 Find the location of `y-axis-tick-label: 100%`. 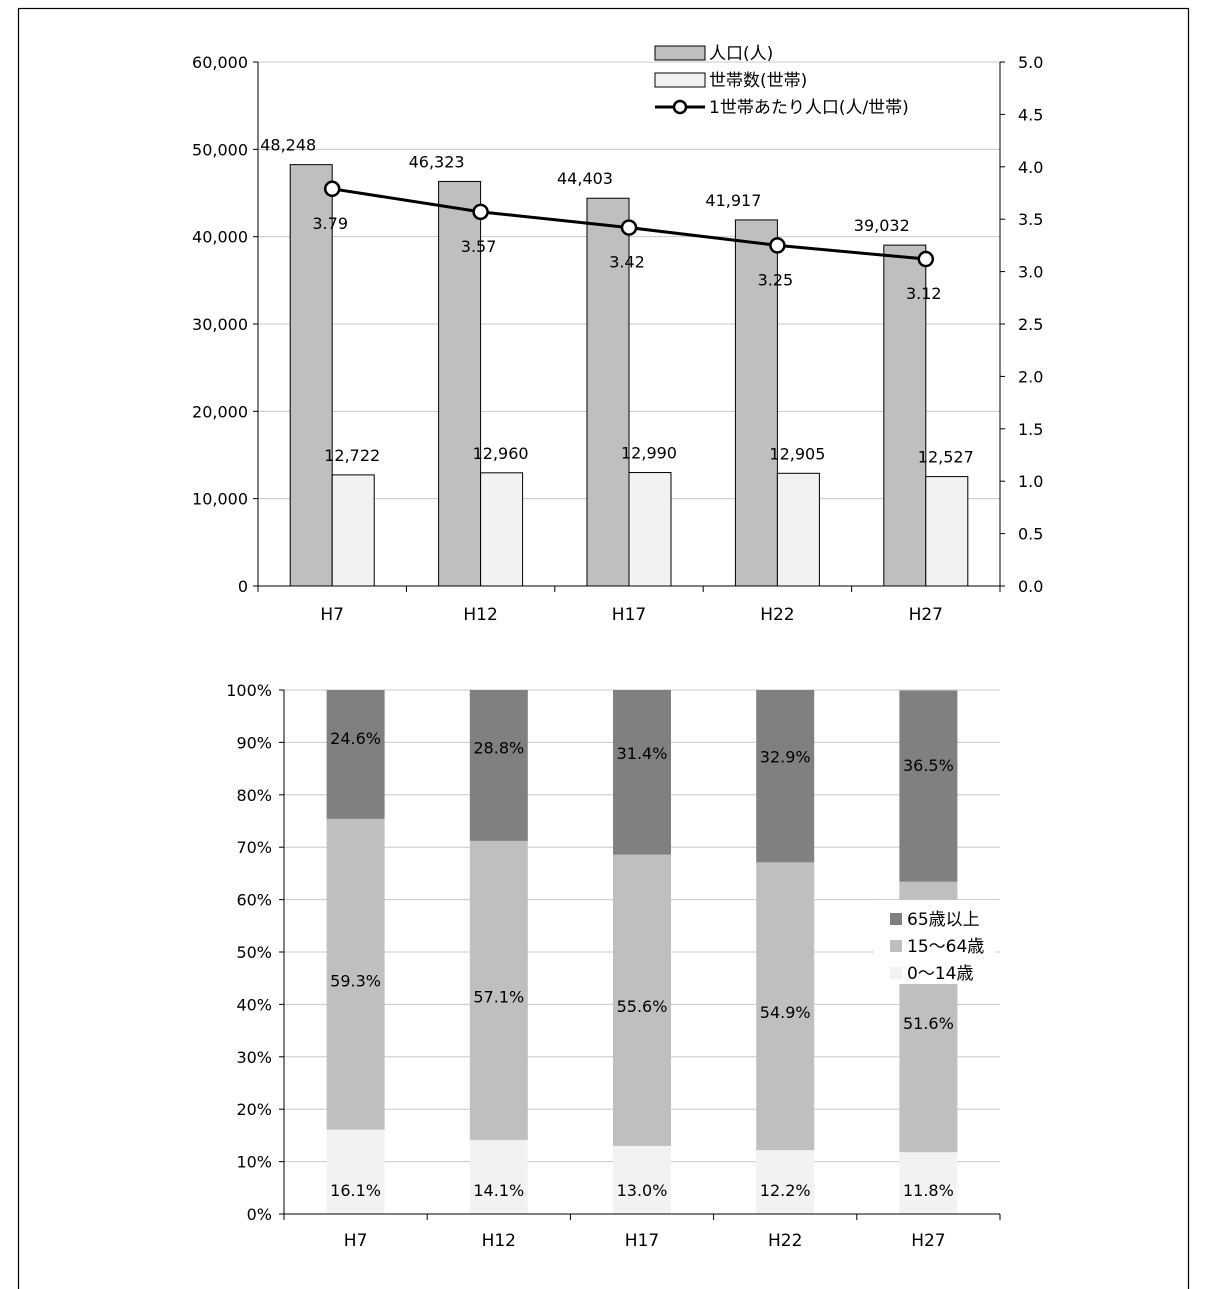

y-axis-tick-label: 100% is located at coordinates (249, 690).